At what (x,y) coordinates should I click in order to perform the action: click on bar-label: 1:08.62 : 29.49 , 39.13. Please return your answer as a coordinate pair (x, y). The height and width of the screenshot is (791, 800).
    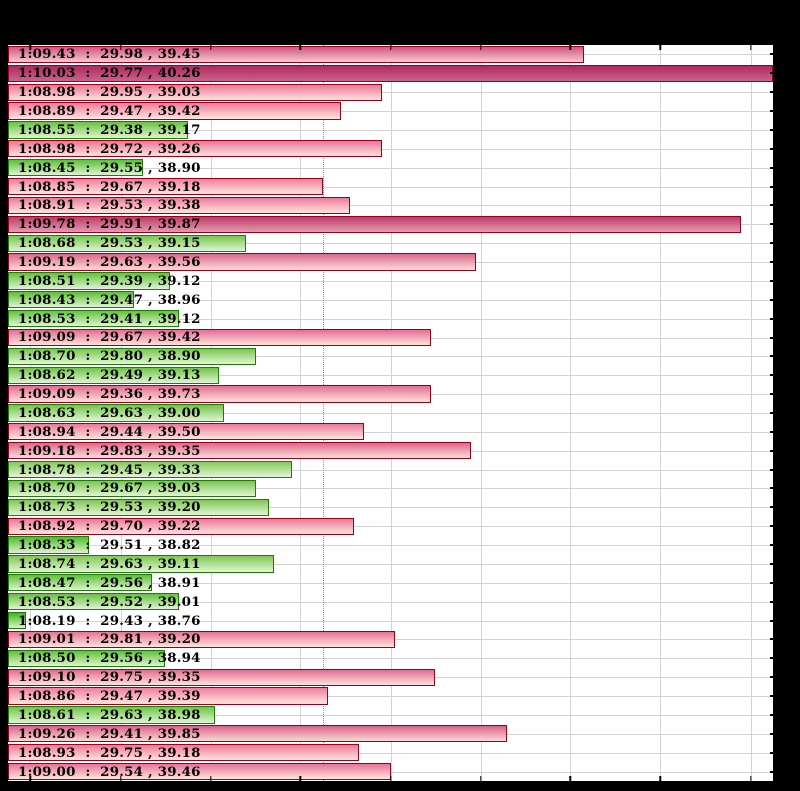
    Looking at the image, I should click on (109, 375).